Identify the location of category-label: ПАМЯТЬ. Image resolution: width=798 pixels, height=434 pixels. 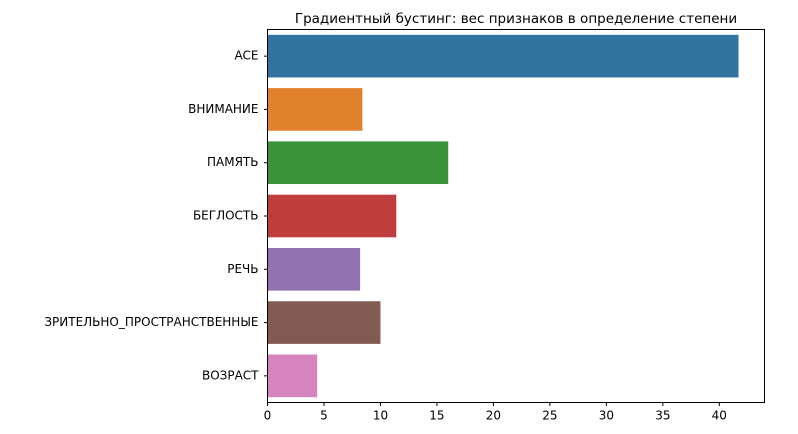
(233, 162).